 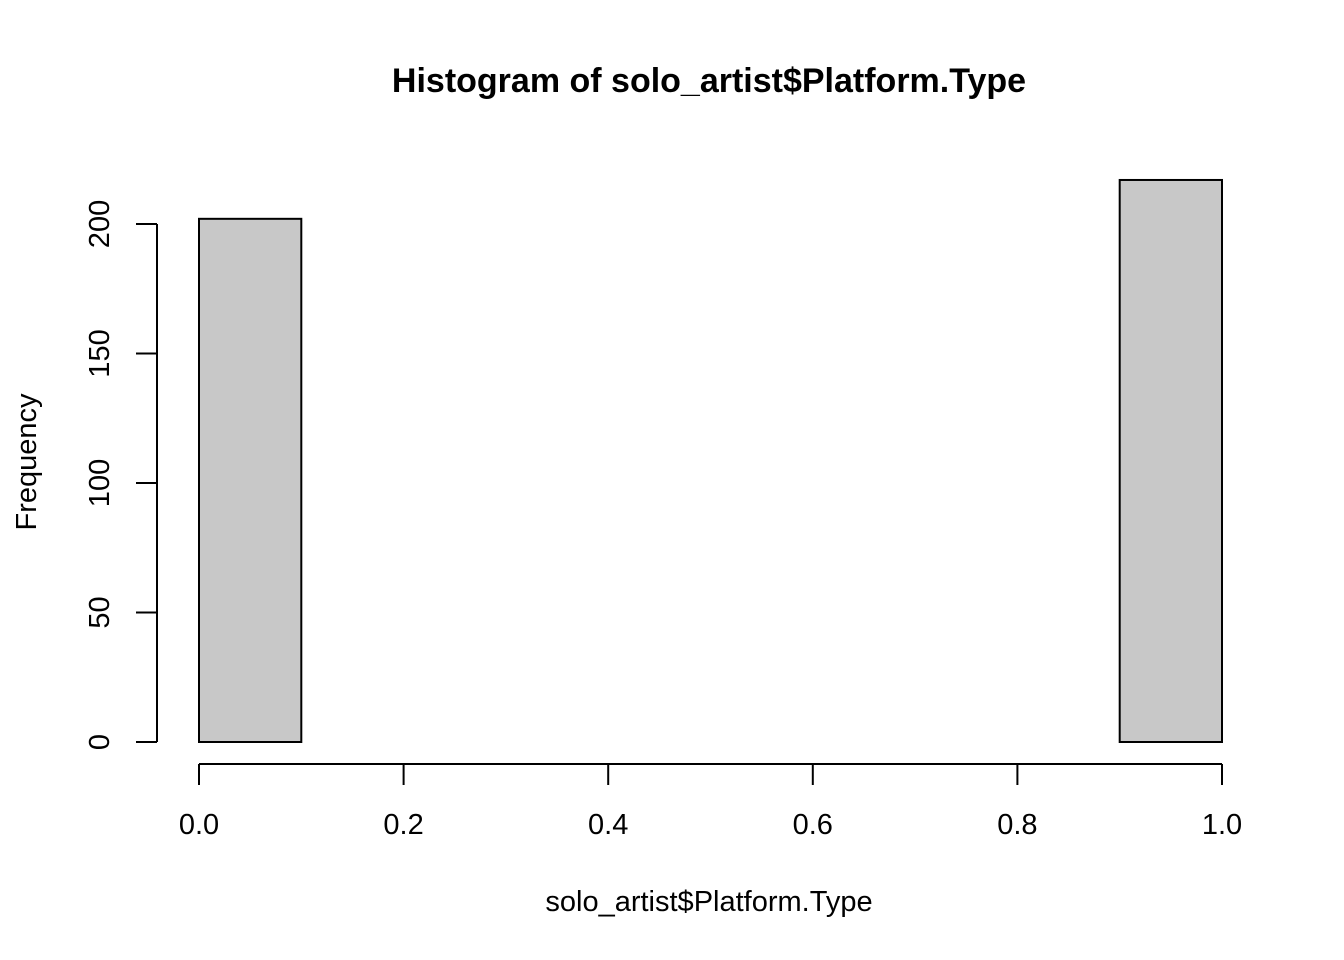 What do you see at coordinates (100, 483) in the screenshot?
I see `y-tick-label-2: 100` at bounding box center [100, 483].